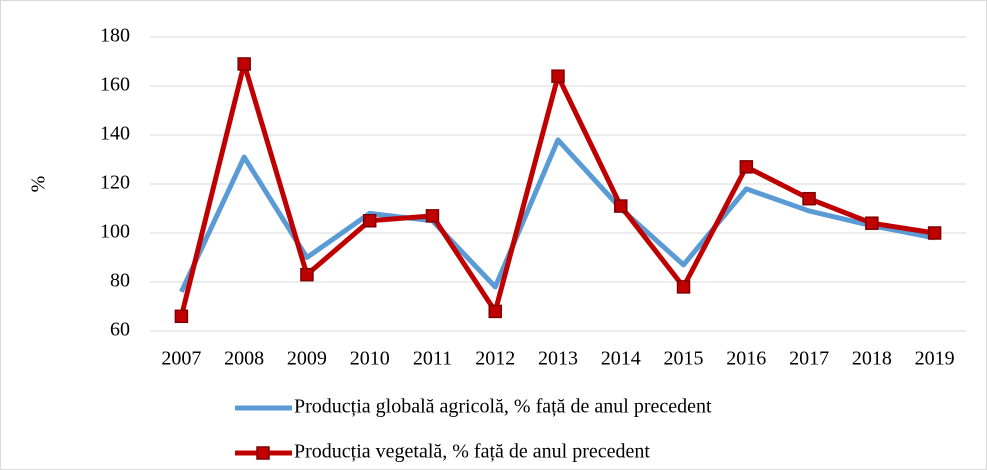  What do you see at coordinates (432, 359) in the screenshot?
I see `x-tick-label: 2011` at bounding box center [432, 359].